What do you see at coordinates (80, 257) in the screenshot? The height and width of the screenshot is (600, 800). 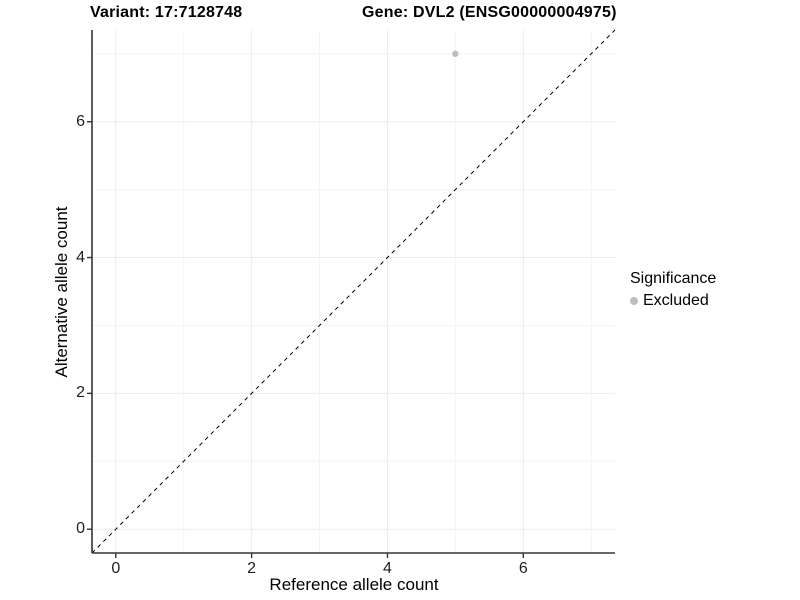 I see `y-tick-label: 4` at bounding box center [80, 257].